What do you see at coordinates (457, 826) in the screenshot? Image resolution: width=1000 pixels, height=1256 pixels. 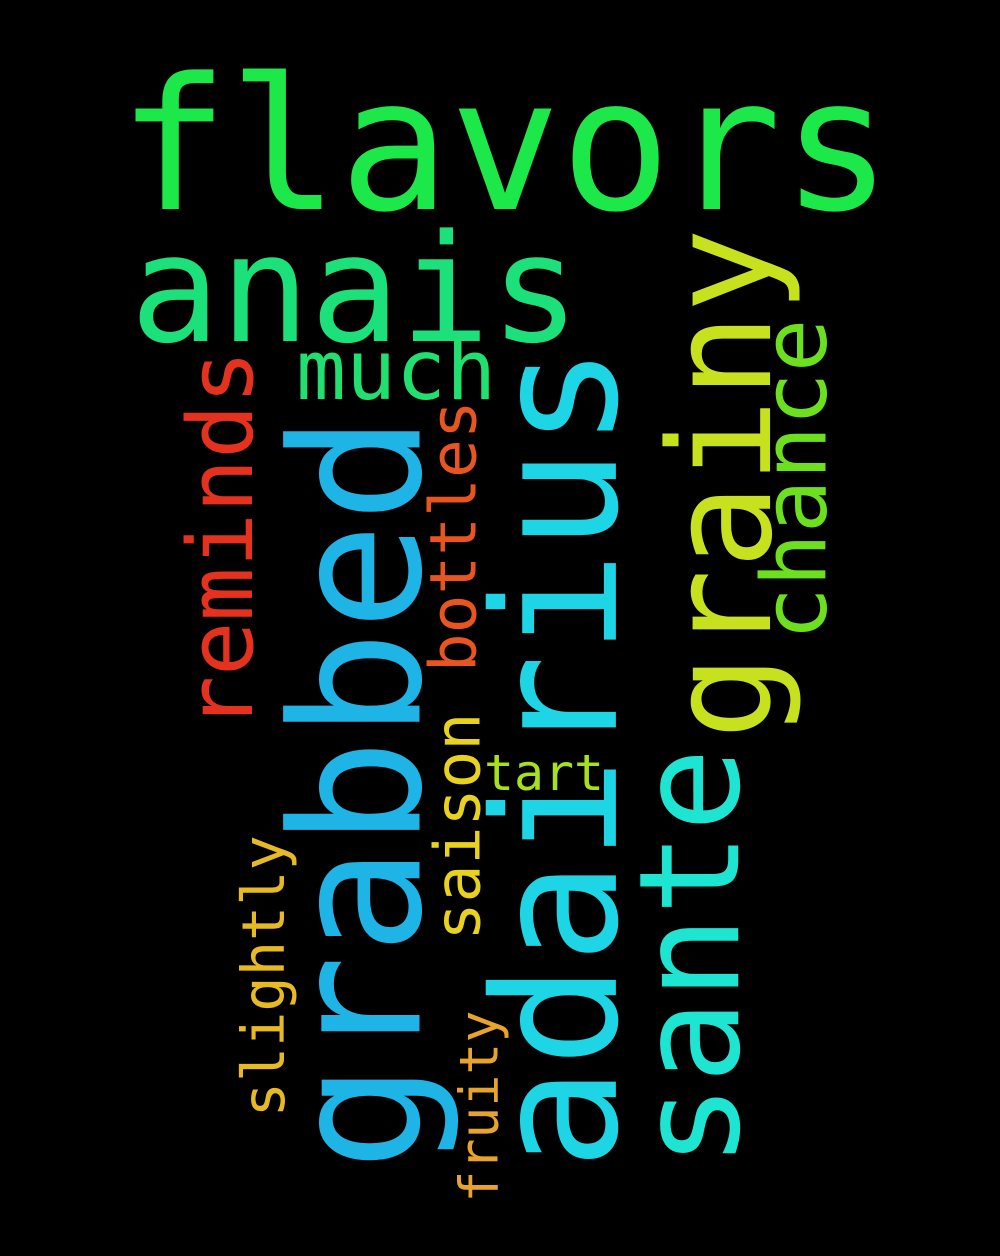 I see `word-saison: saison` at bounding box center [457, 826].